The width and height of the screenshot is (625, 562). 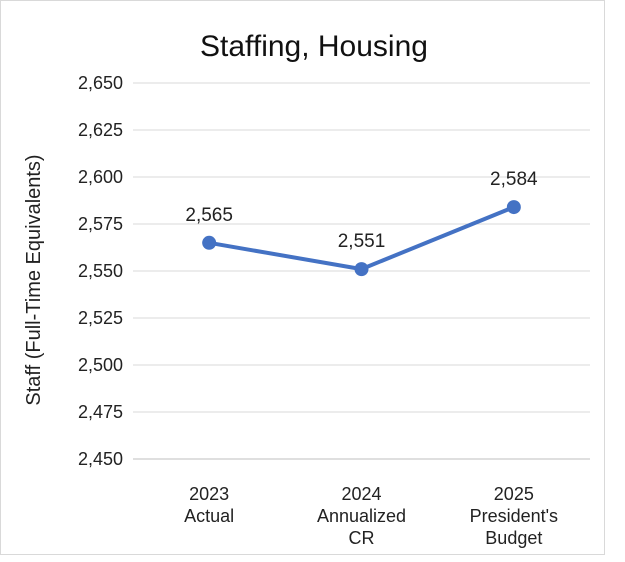 I want to click on y-tick-label: 2,600, so click(x=100, y=177).